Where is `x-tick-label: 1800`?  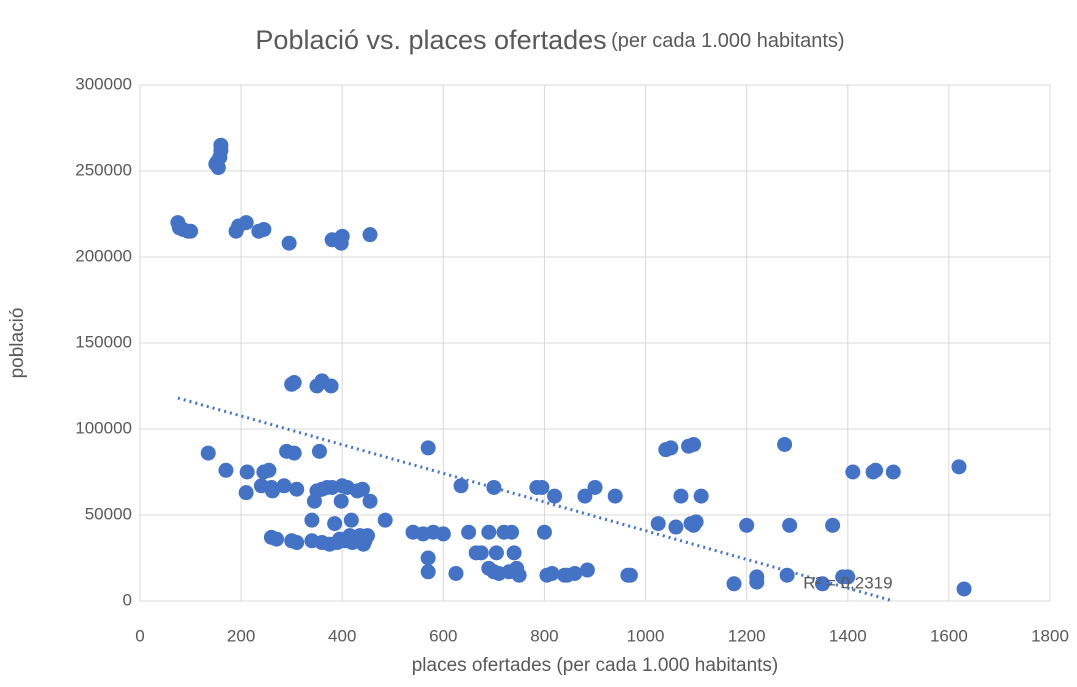
x-tick-label: 1800 is located at coordinates (1050, 635).